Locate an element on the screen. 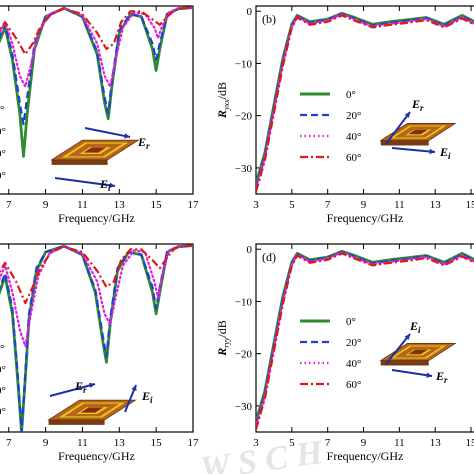  panel-c-xtick-label: 17 is located at coordinates (194, 443).